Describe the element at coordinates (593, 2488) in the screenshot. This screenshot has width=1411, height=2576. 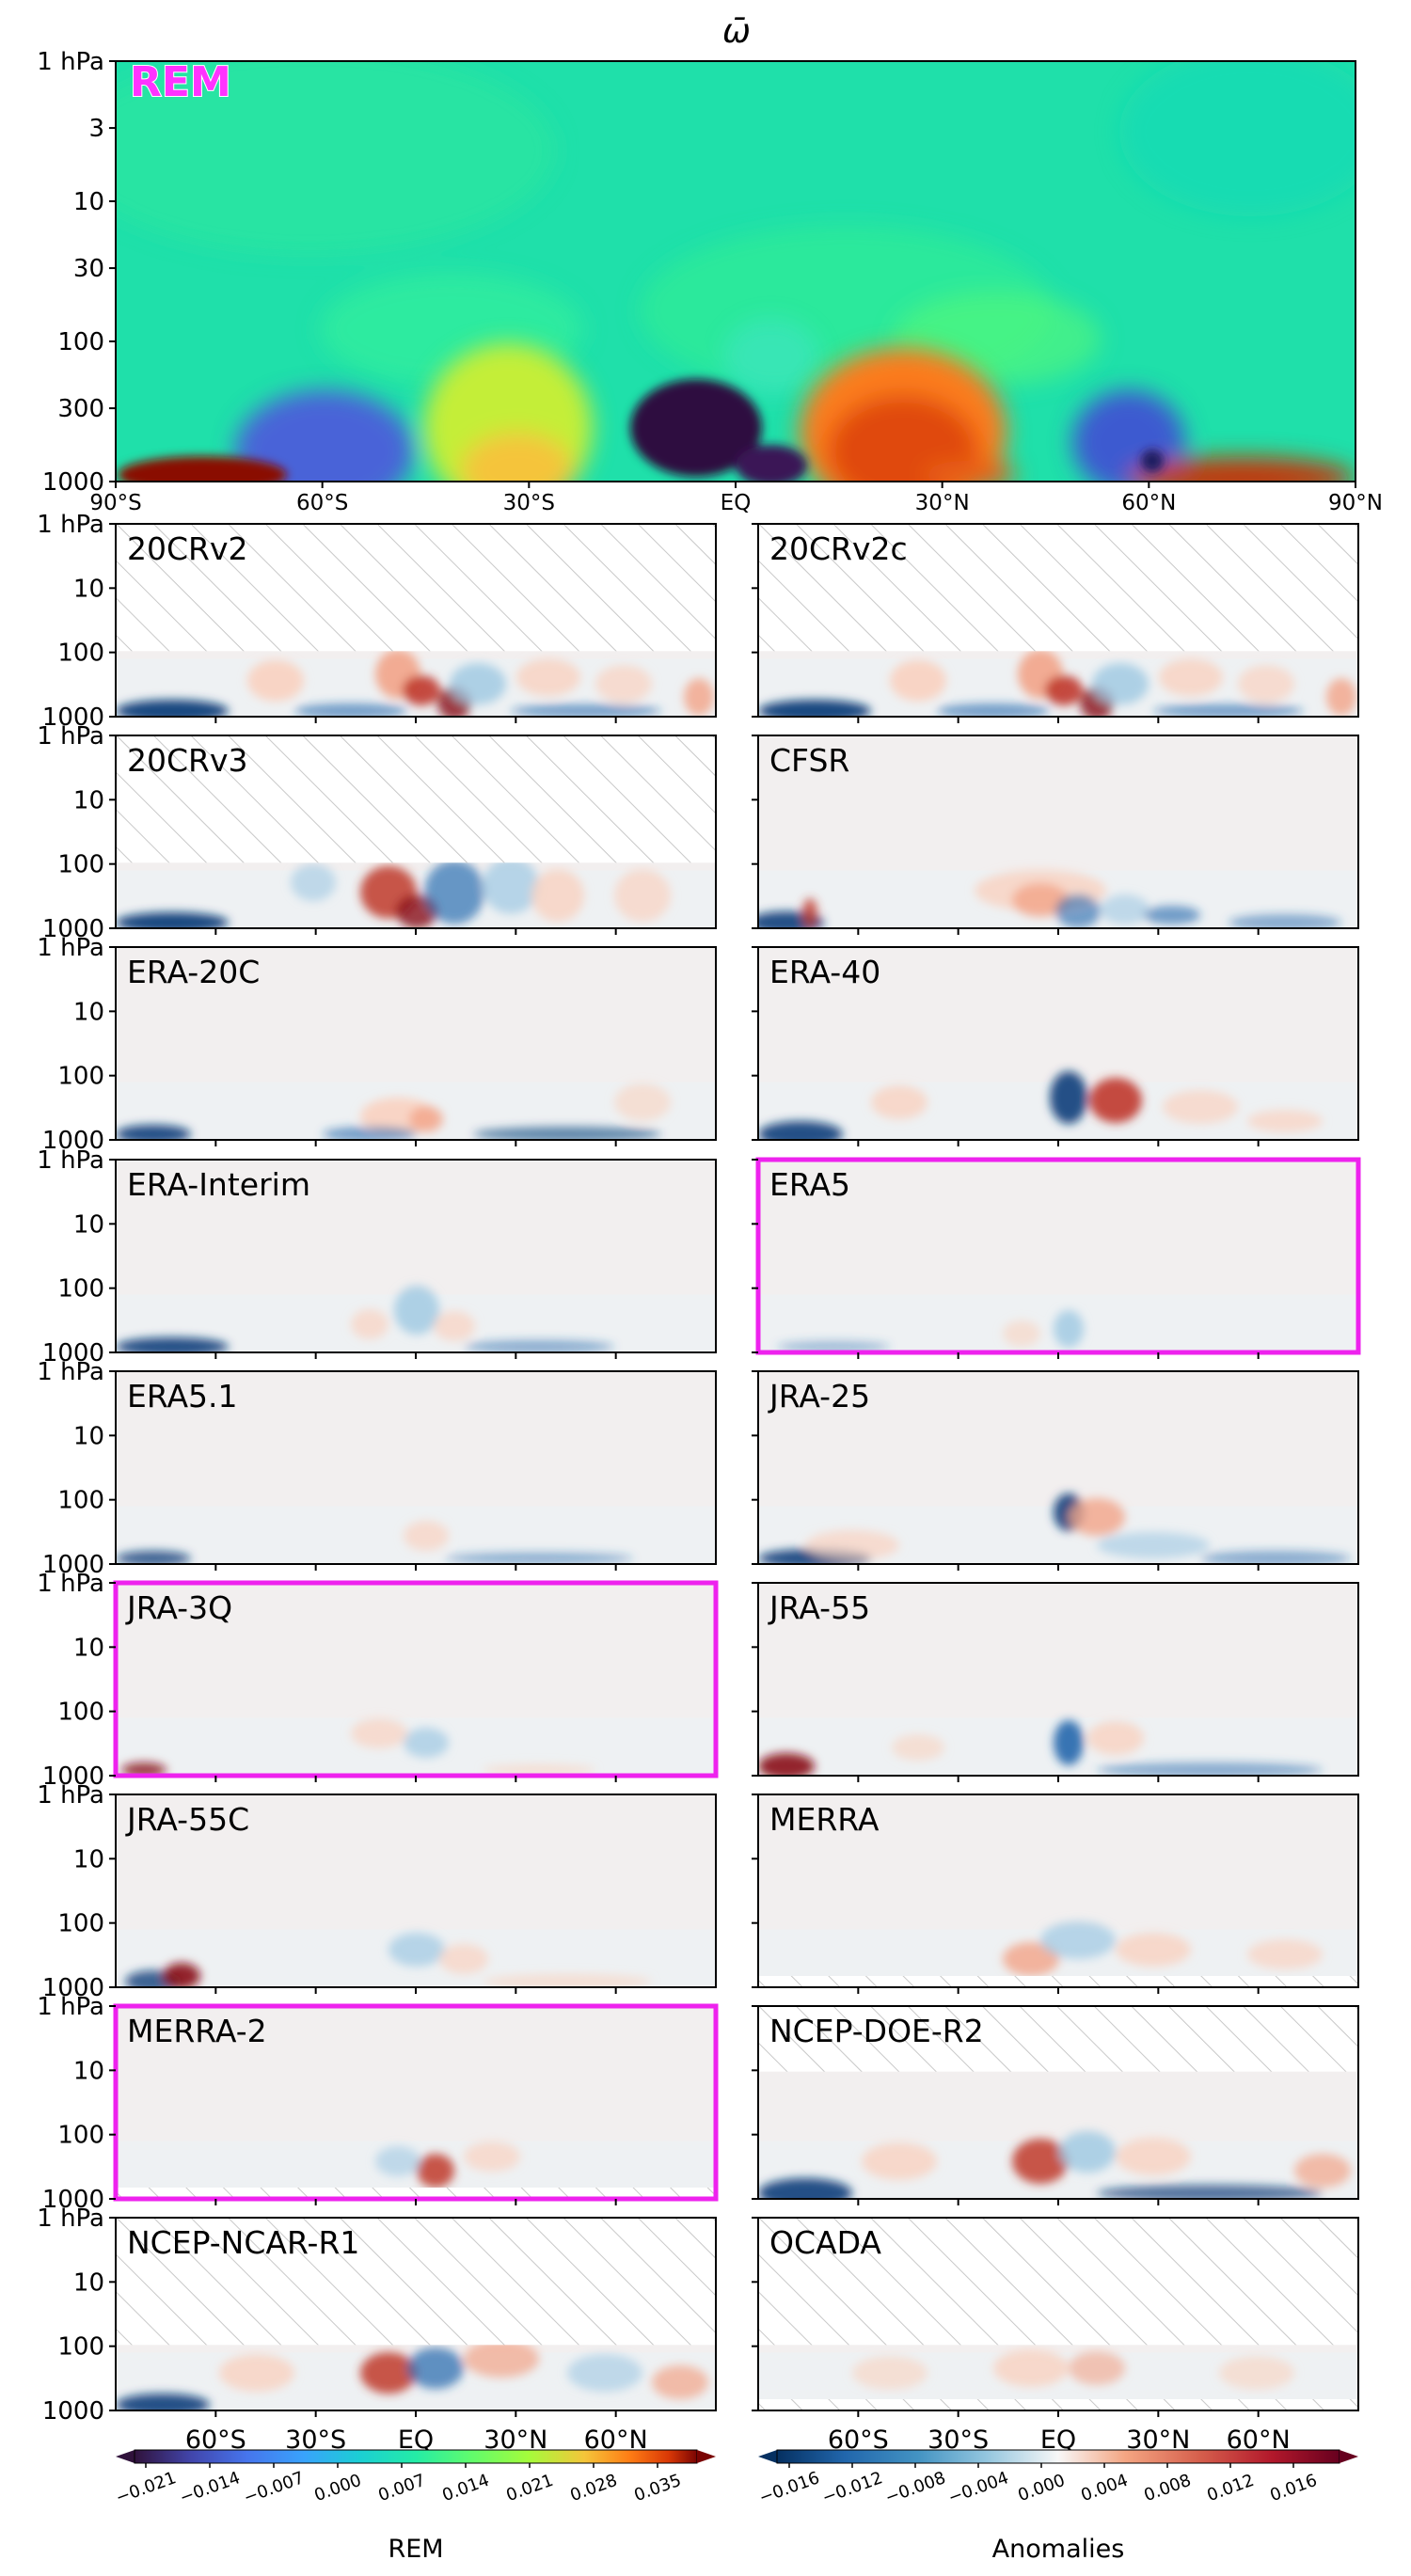
I see `colorbar-tick-label: 0.028` at that location.